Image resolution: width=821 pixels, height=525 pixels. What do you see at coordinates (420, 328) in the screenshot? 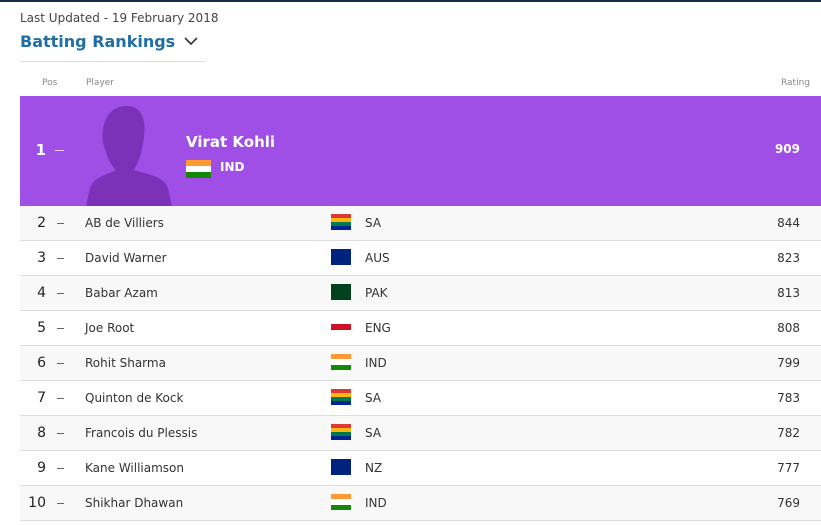
I see `ranking-row: 5 Joe Root ENG 808` at bounding box center [420, 328].